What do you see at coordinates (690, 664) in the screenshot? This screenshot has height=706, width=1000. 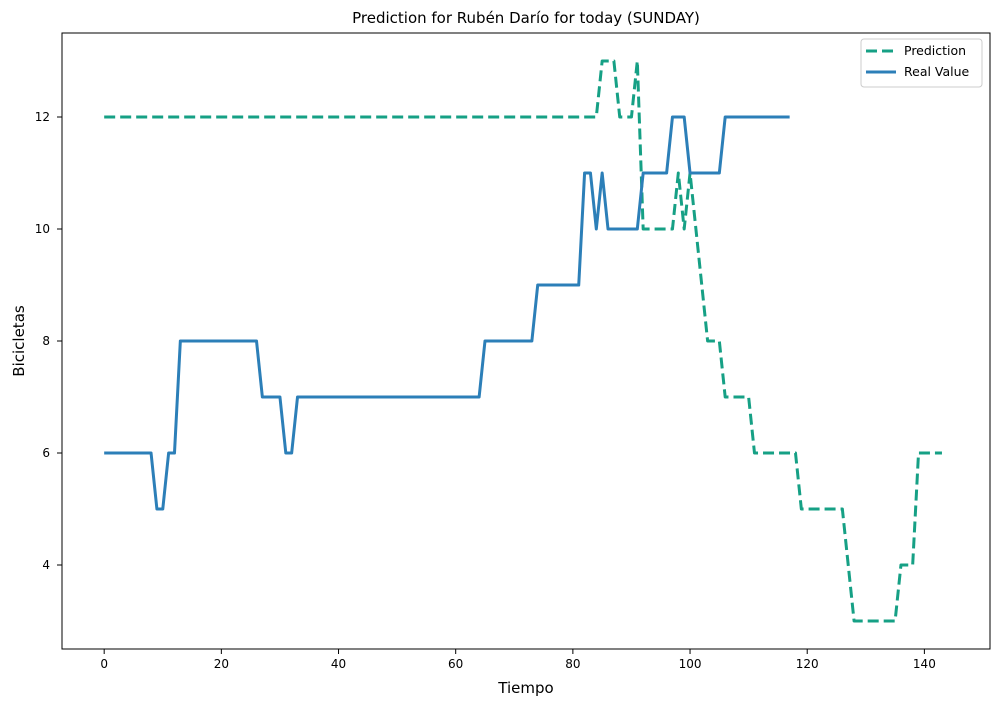 I see `x-tick-label: 100` at bounding box center [690, 664].